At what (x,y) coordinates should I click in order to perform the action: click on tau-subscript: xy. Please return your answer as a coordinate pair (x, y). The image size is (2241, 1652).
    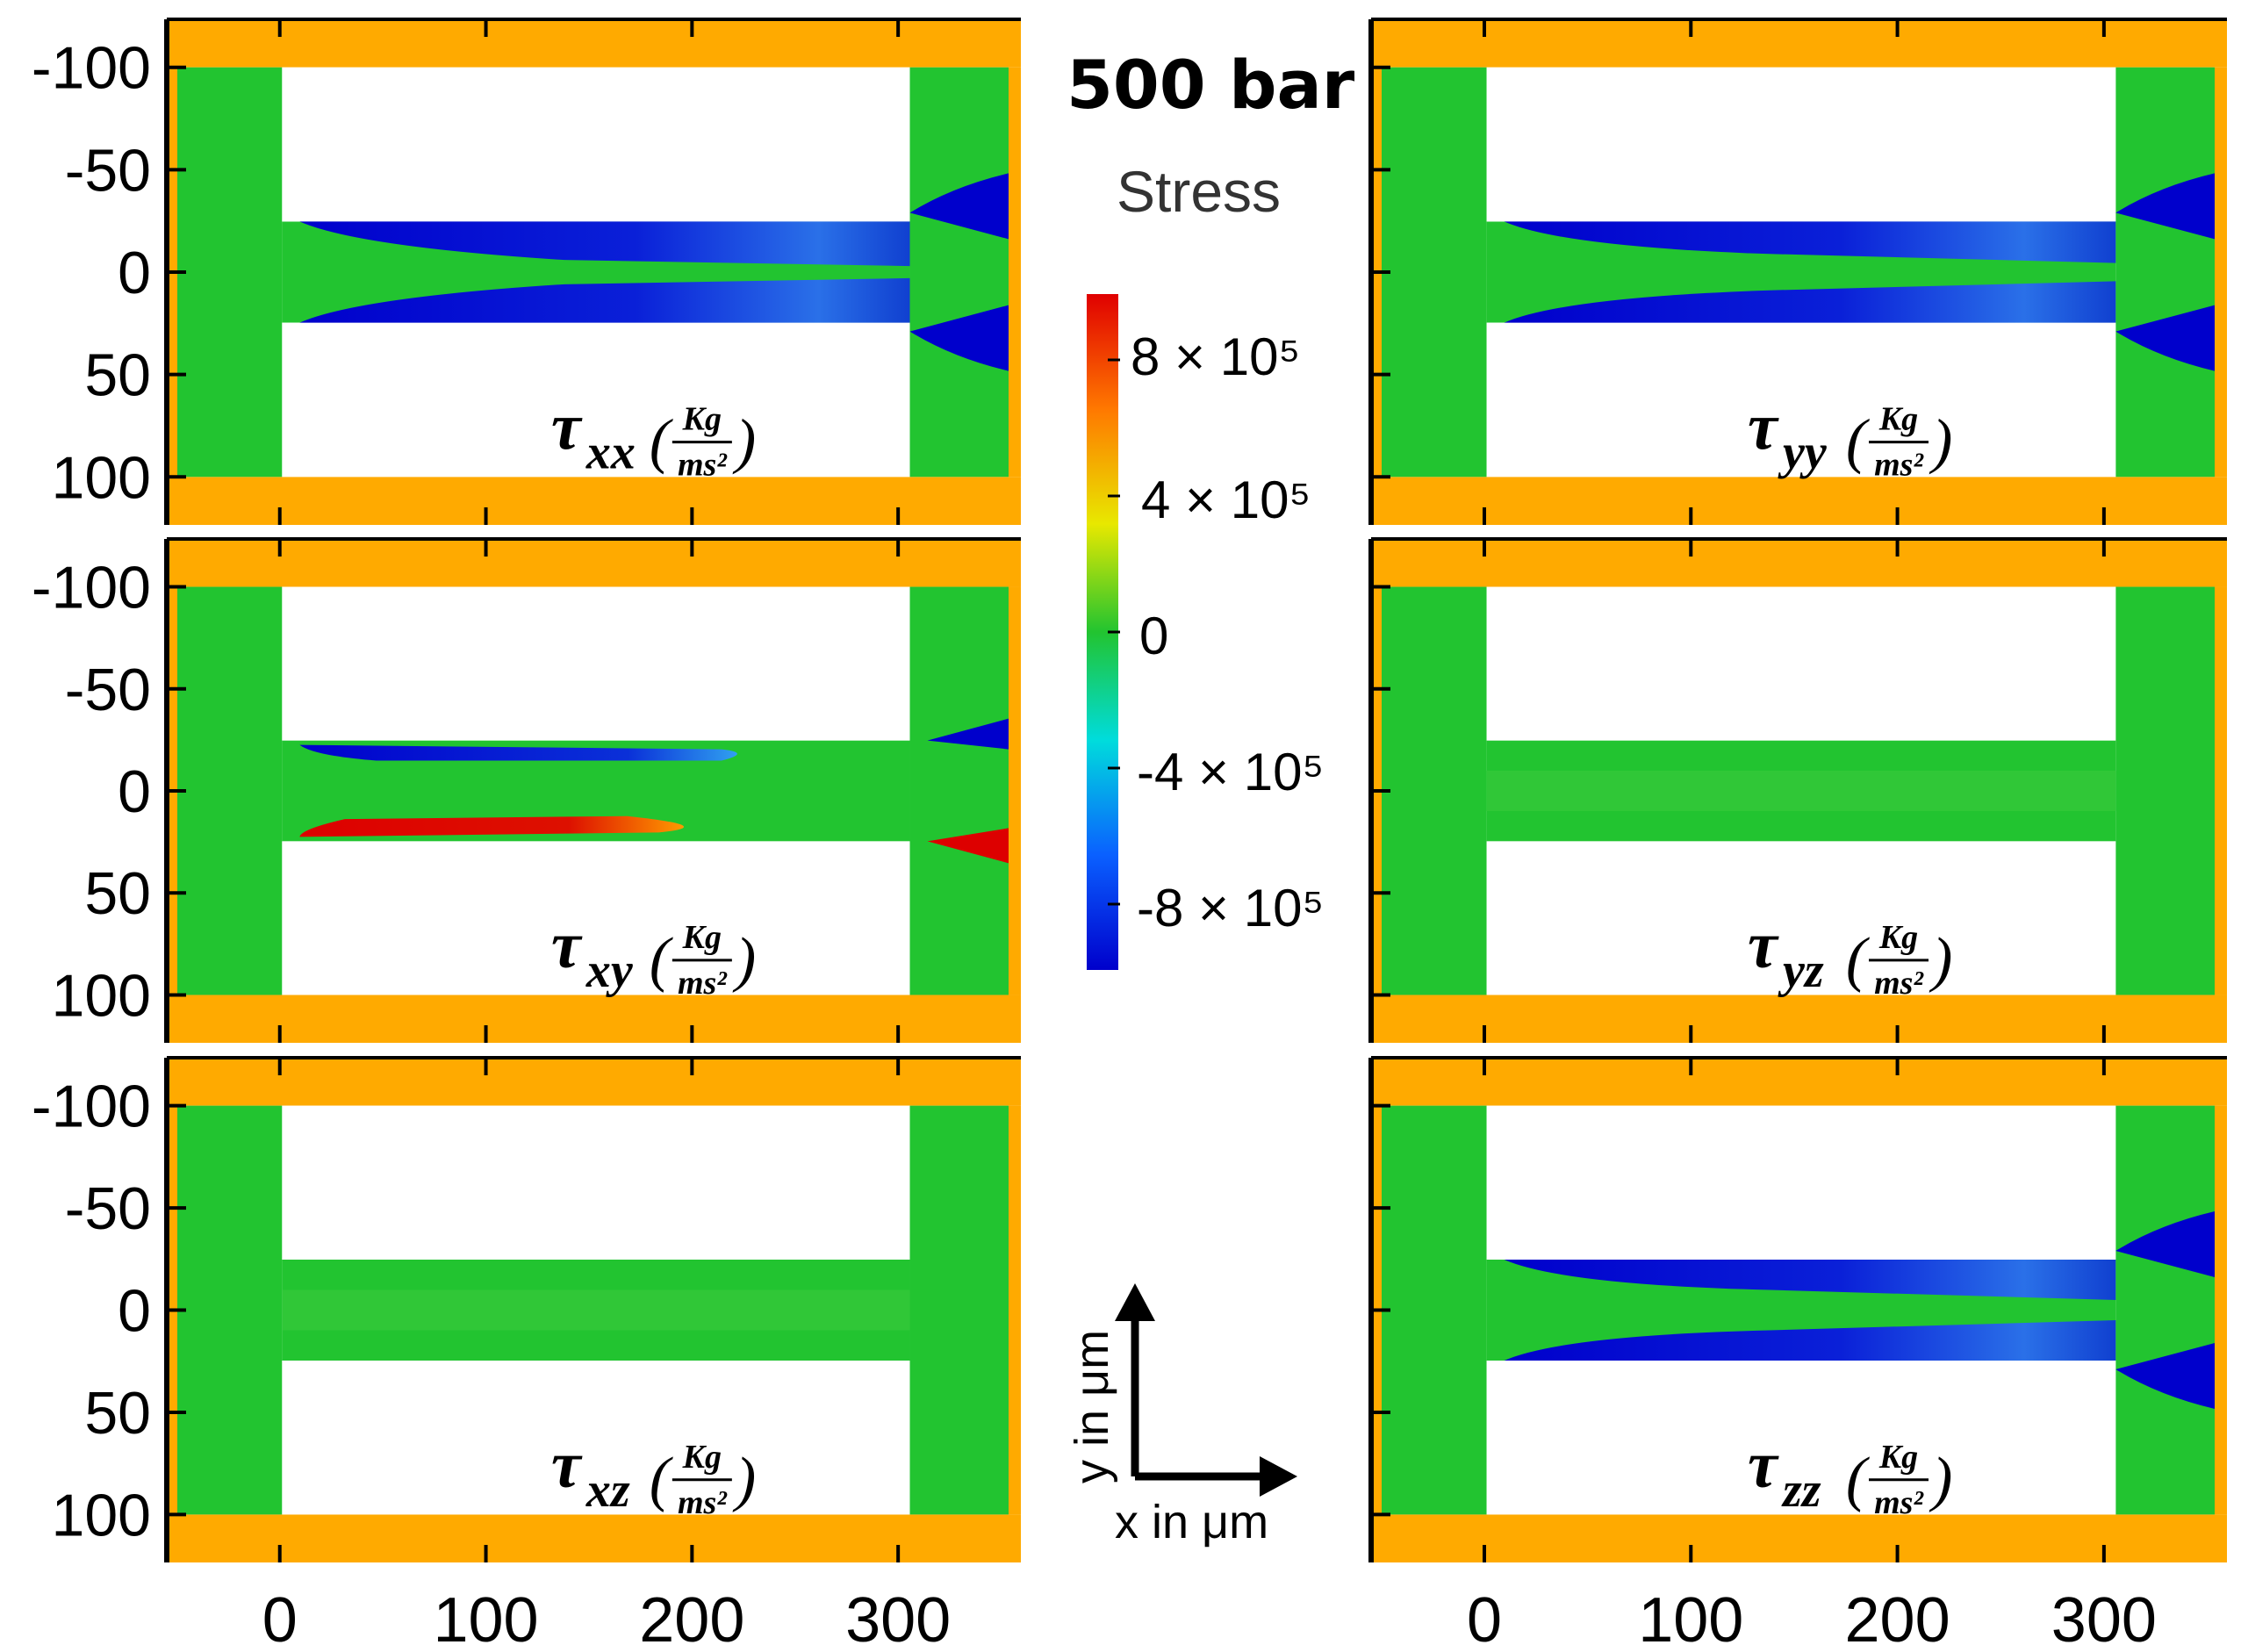
    Looking at the image, I should click on (609, 971).